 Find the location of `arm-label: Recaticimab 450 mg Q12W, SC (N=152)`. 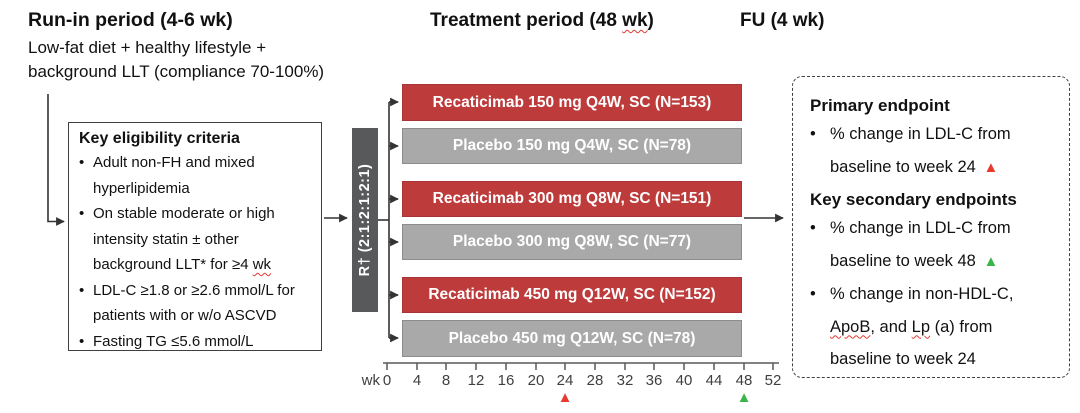

arm-label: Recaticimab 450 mg Q12W, SC (N=152) is located at coordinates (572, 294).